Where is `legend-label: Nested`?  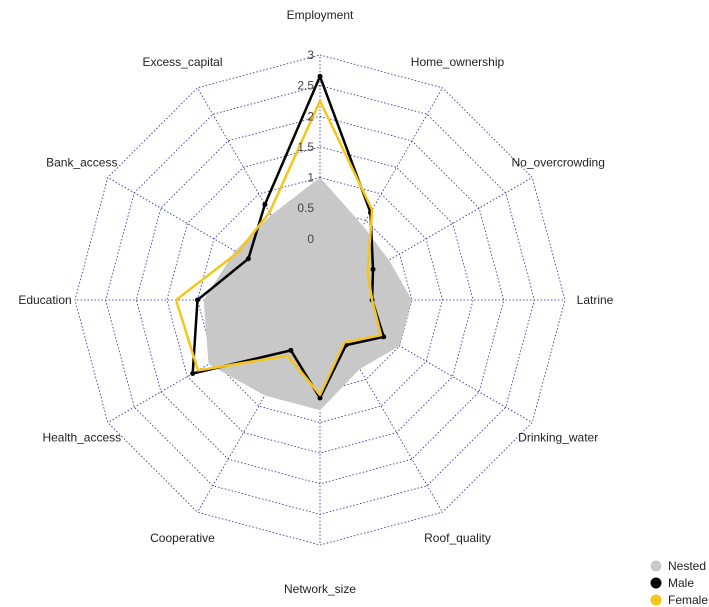
legend-label: Nested is located at coordinates (687, 566).